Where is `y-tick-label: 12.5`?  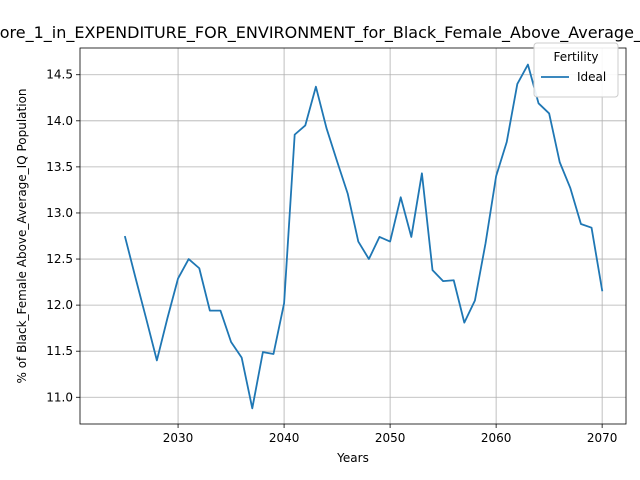 y-tick-label: 12.5 is located at coordinates (59, 259).